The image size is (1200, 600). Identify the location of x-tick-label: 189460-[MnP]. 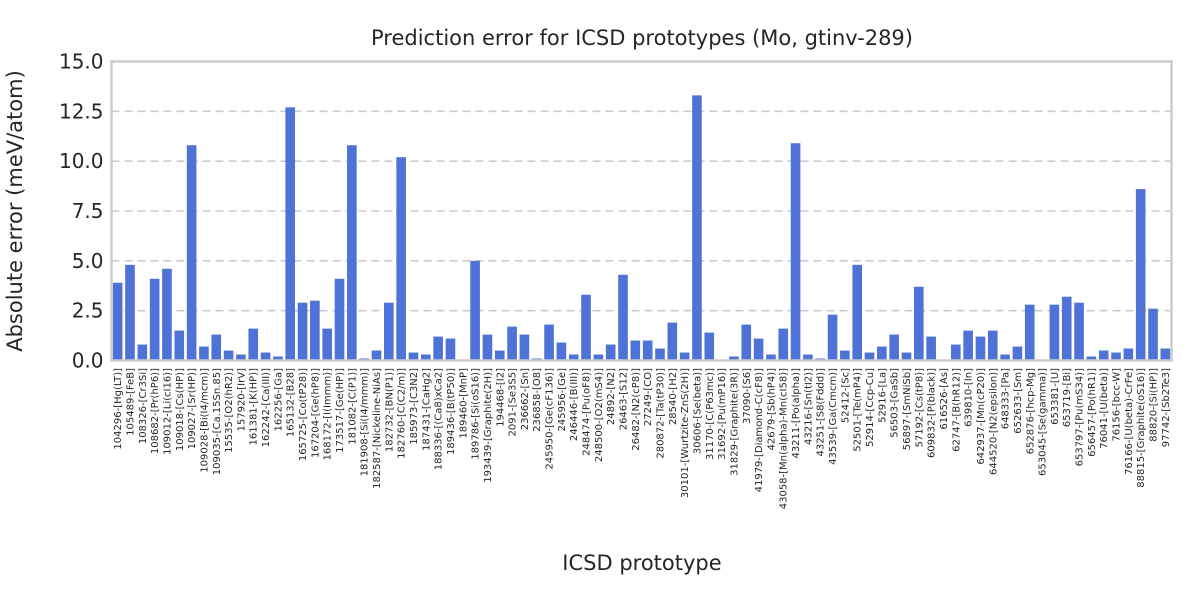
(463, 403).